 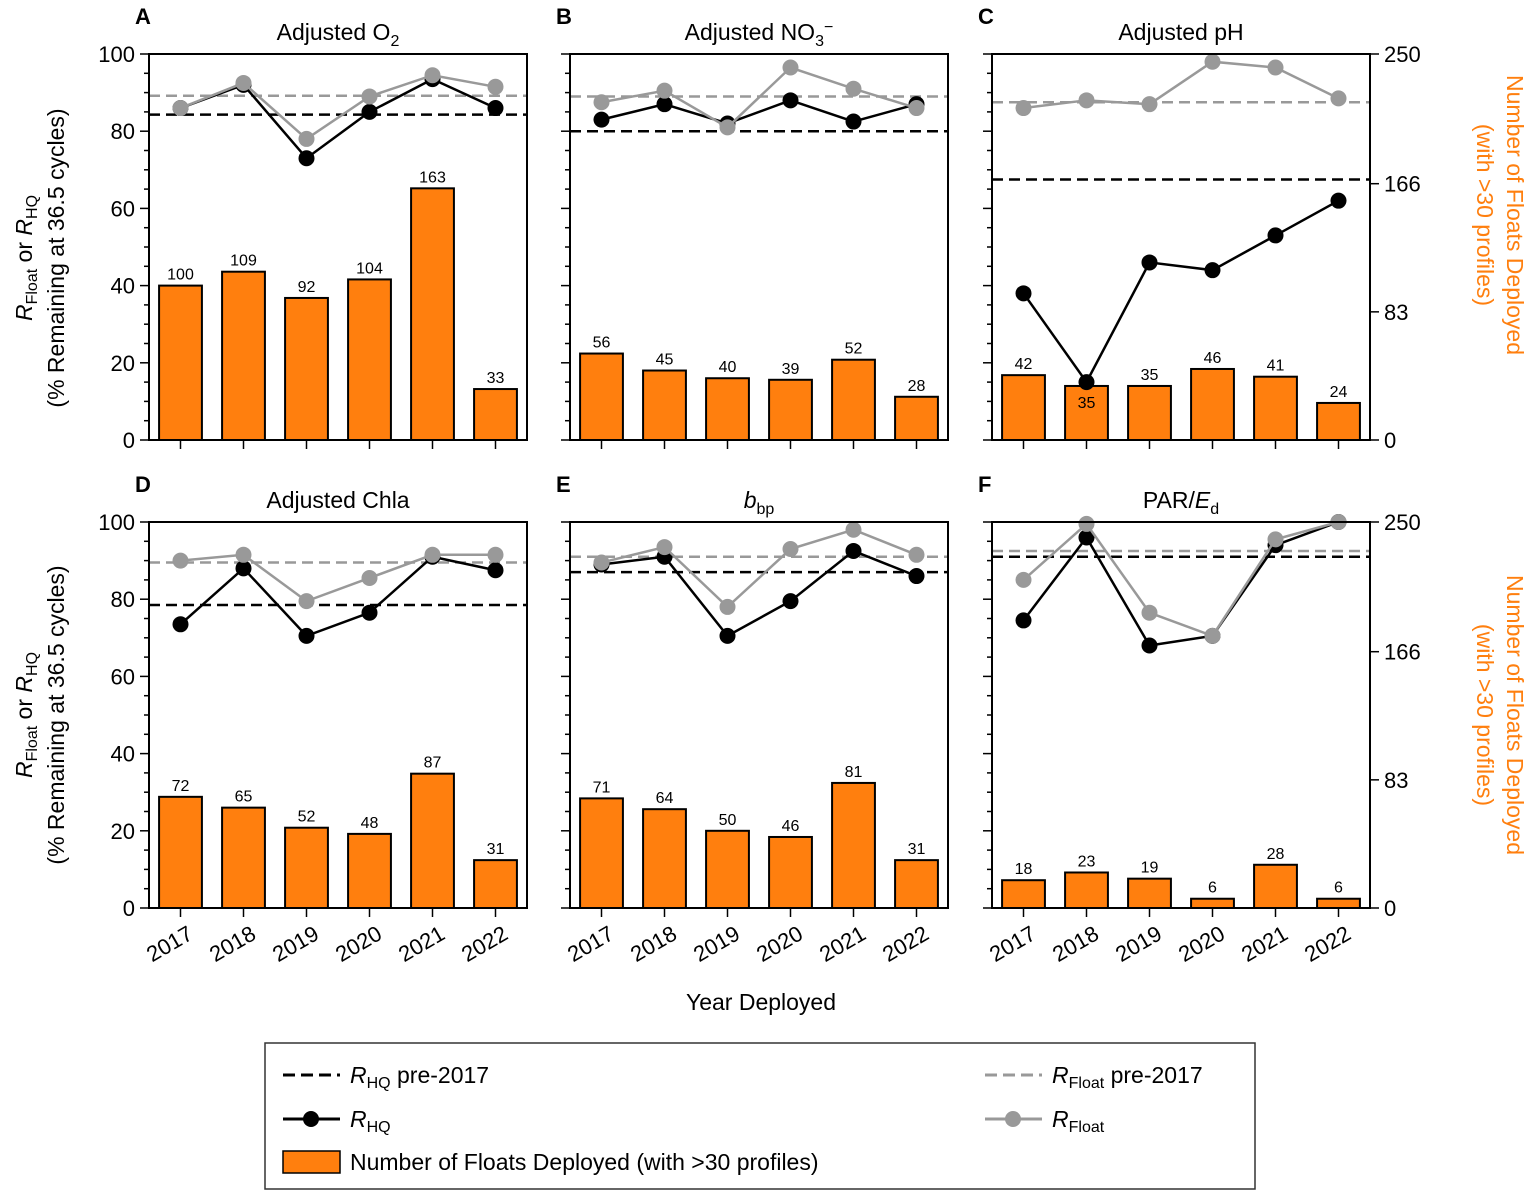 What do you see at coordinates (307, 817) in the screenshot?
I see `bar-count-label: 52` at bounding box center [307, 817].